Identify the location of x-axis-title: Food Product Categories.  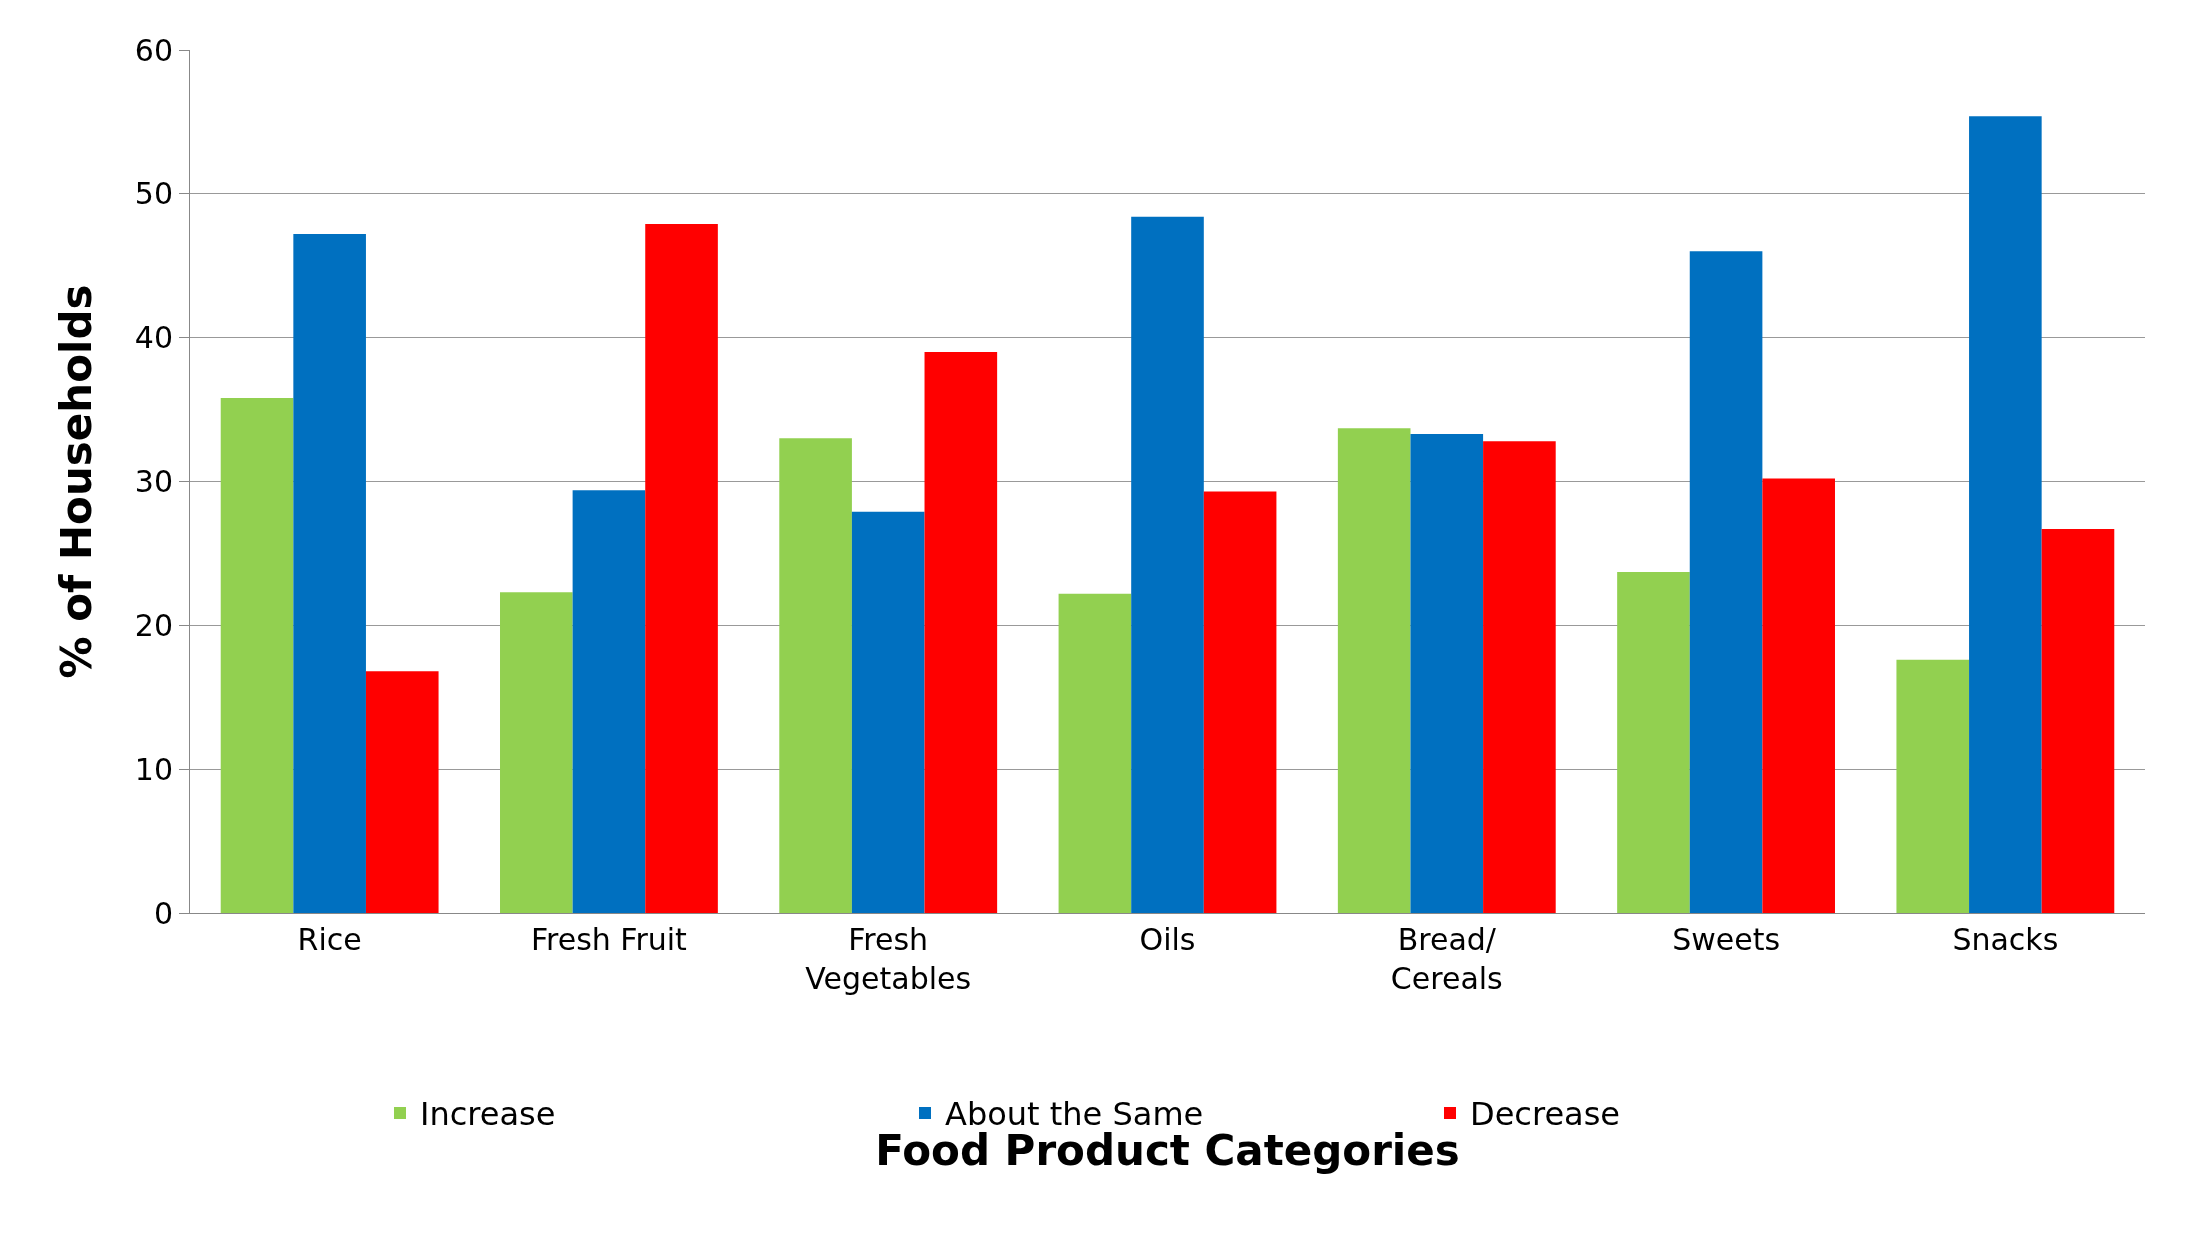
(1167, 1150).